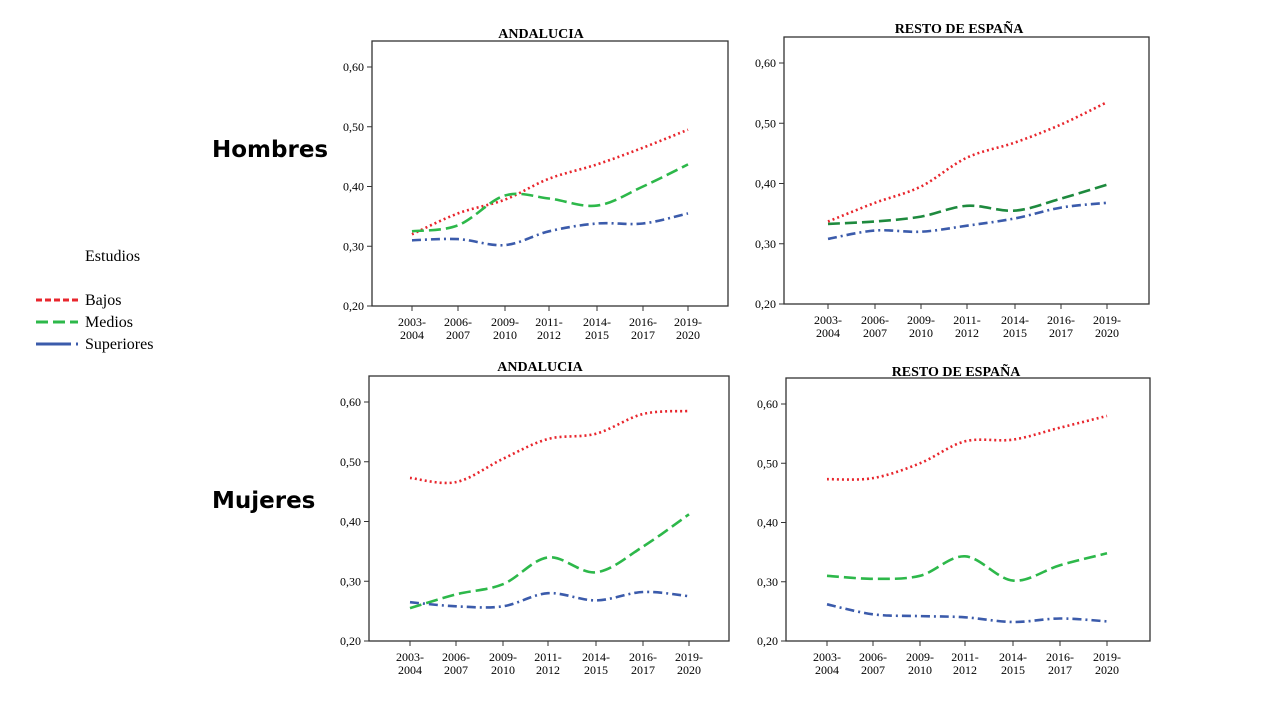  What do you see at coordinates (270, 150) in the screenshot?
I see `row-label-hombres: Hombres` at bounding box center [270, 150].